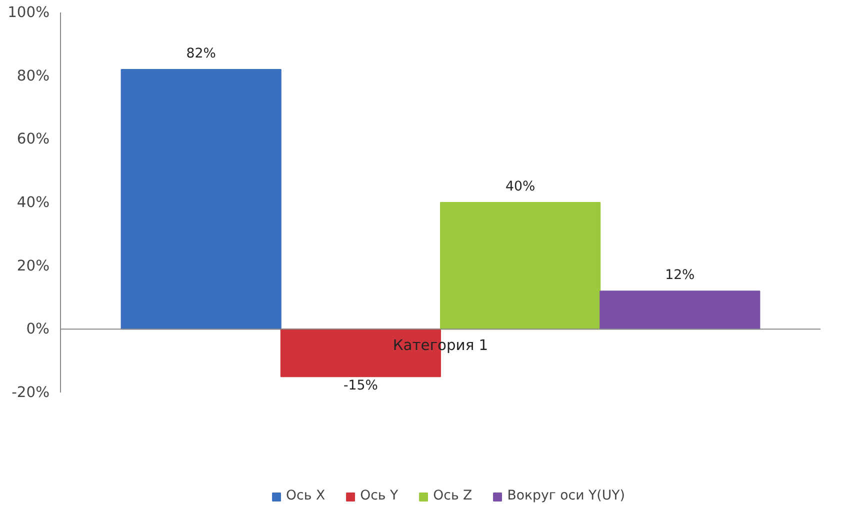 The height and width of the screenshot is (512, 862). What do you see at coordinates (680, 276) in the screenshot?
I see `data-label: 12%` at bounding box center [680, 276].